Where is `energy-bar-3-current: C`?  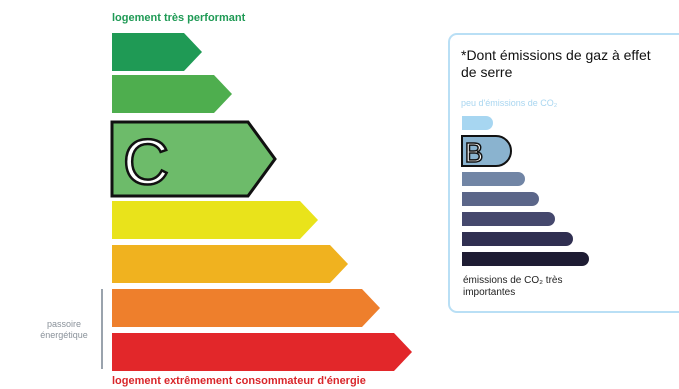
energy-bar-3-current: C is located at coordinates (193, 159).